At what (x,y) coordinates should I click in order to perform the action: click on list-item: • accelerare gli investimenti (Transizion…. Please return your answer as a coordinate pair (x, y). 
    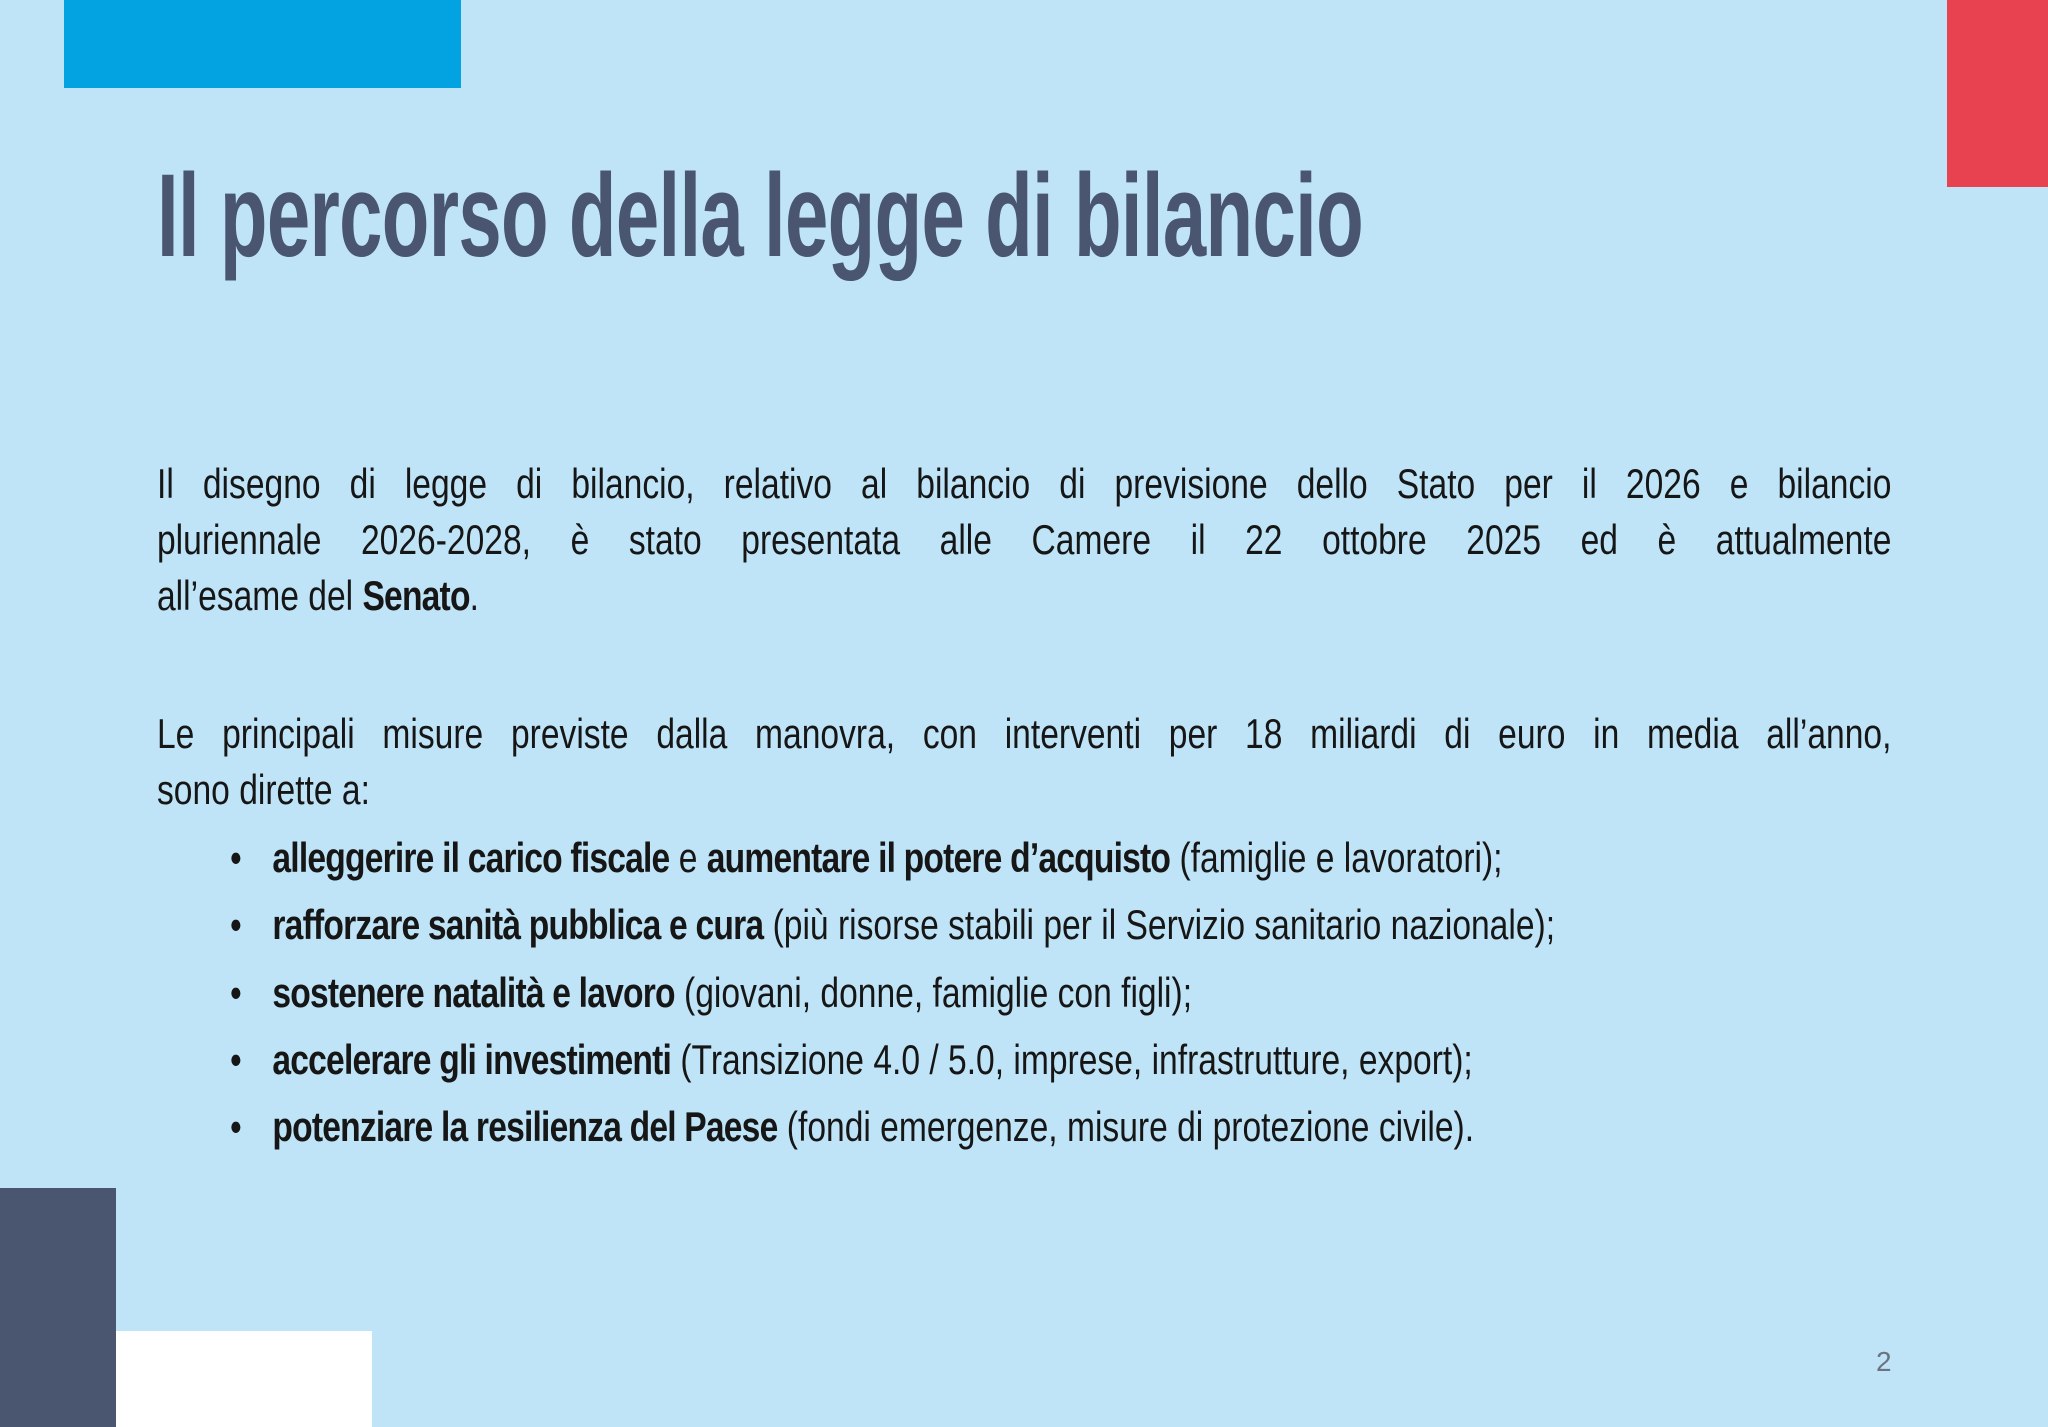
    Looking at the image, I should click on (892, 1065).